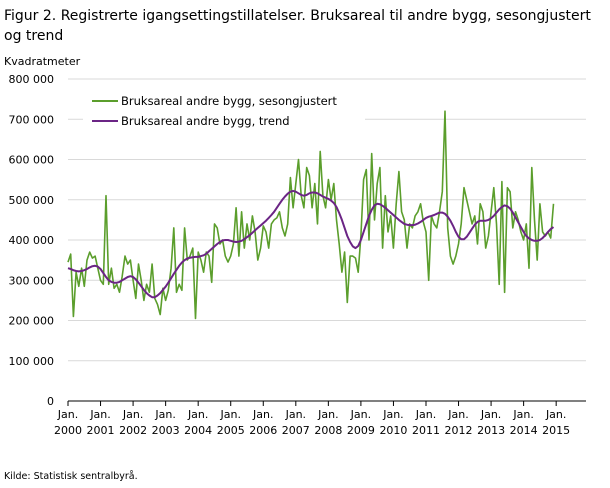  I want to click on y-axis-label: Kvadratmeter, so click(42, 61).